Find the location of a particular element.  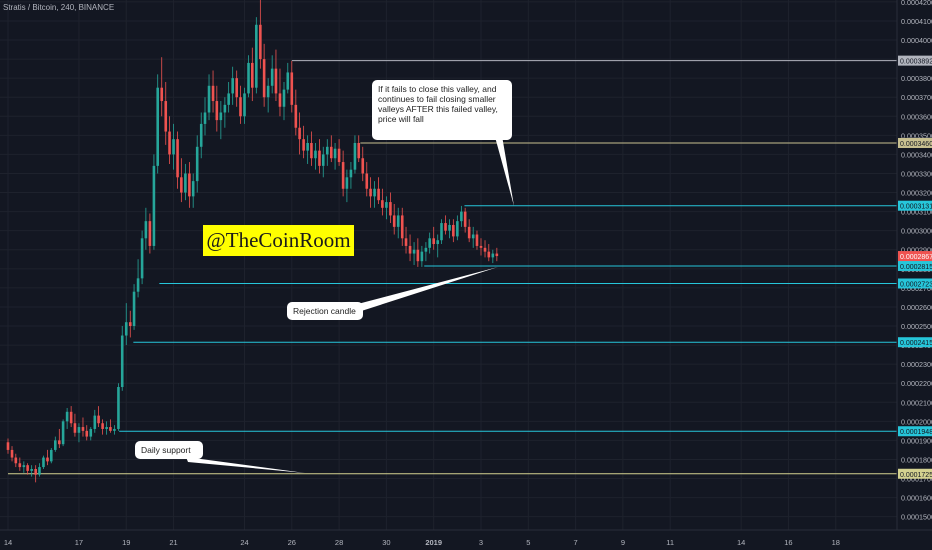

x-tick-label: 30 is located at coordinates (386, 542).